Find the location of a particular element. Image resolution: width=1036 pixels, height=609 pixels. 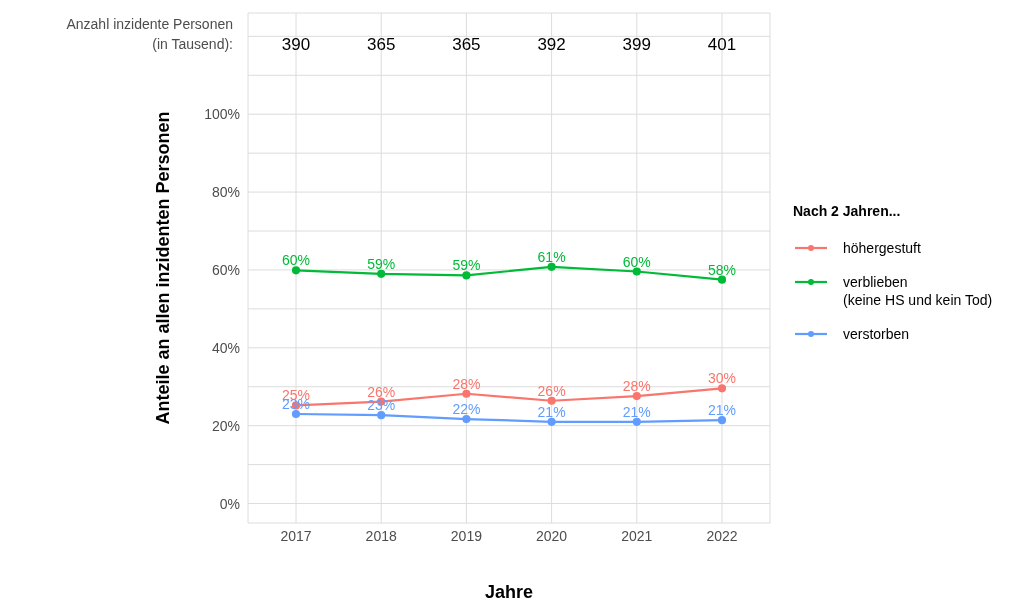

legend-label: höhergestuft is located at coordinates (882, 248).